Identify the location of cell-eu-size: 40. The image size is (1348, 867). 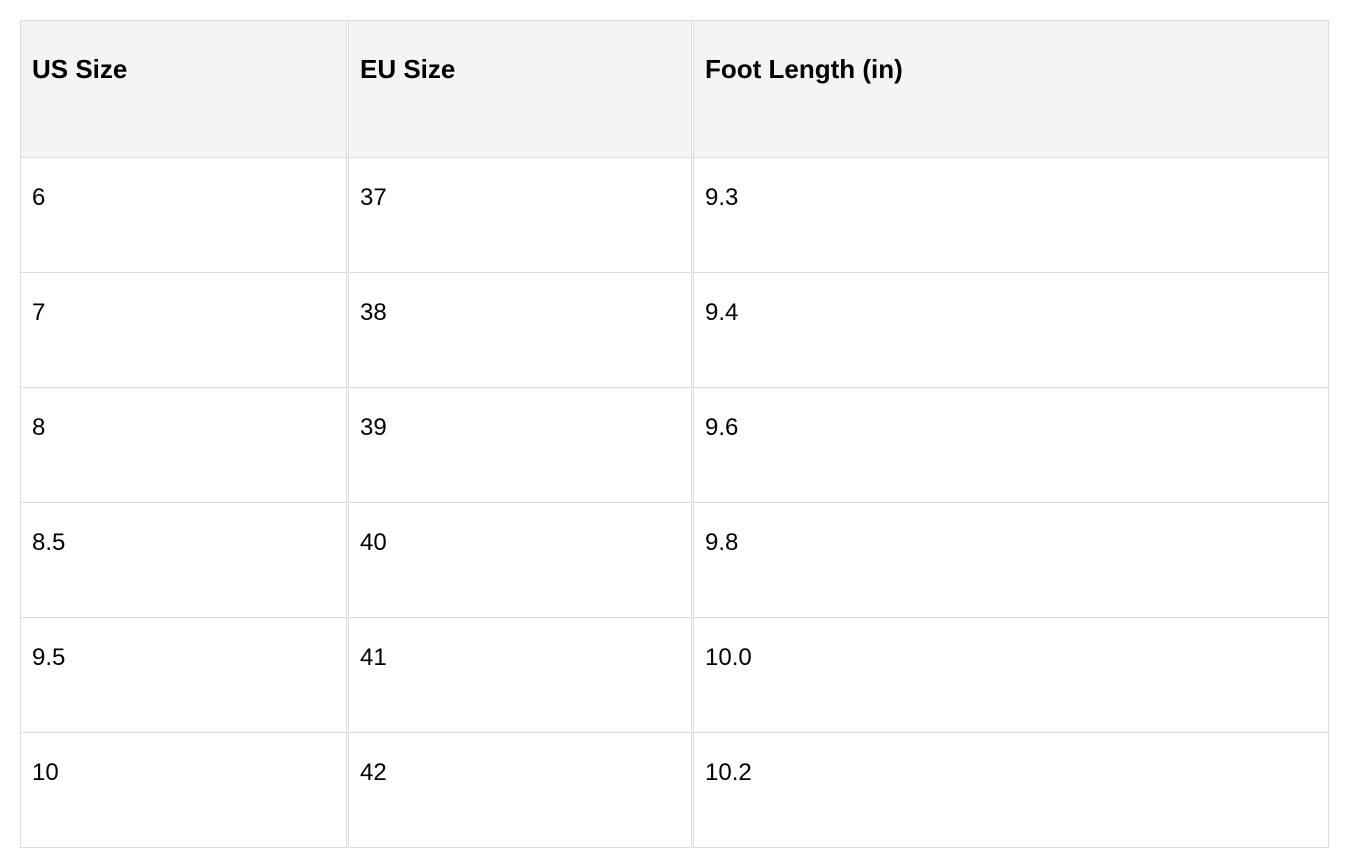
(520, 560).